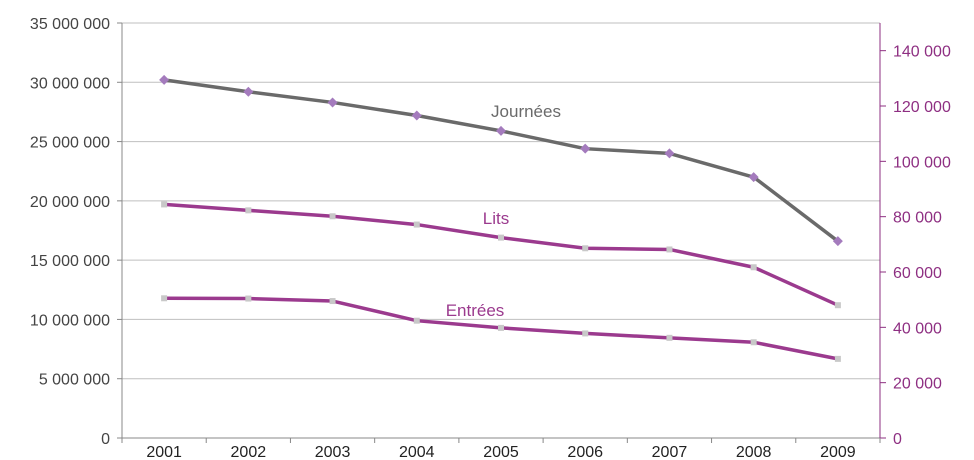 This screenshot has width=974, height=460. What do you see at coordinates (922, 162) in the screenshot?
I see `right-axis-tick-label: 100 000` at bounding box center [922, 162].